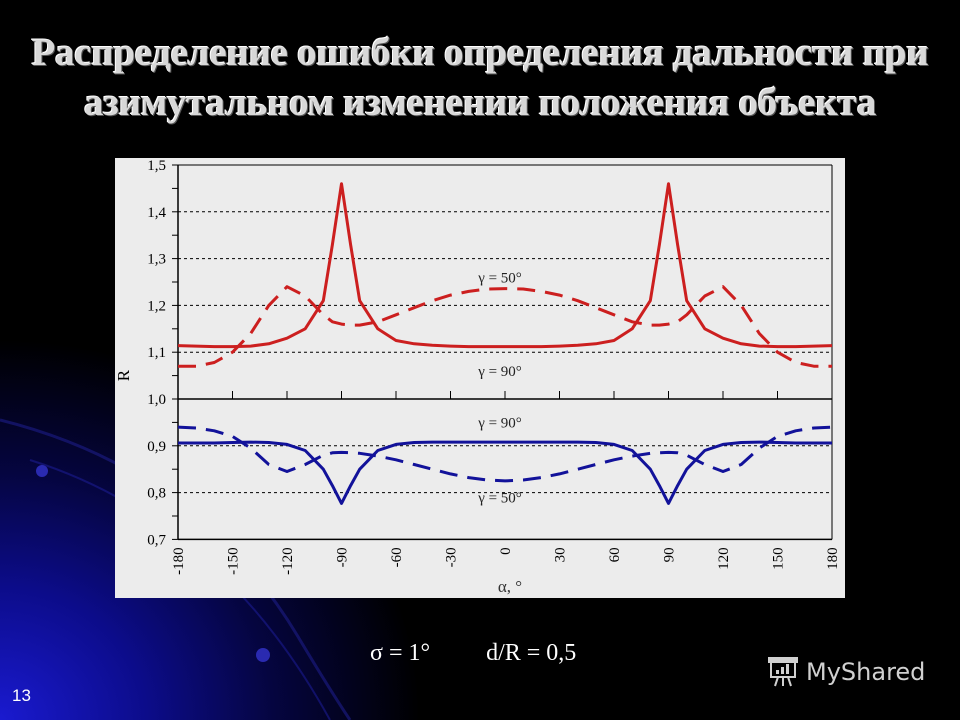 Image resolution: width=960 pixels, height=720 pixels. I want to click on sigma-label: σ = 1°, so click(400, 653).